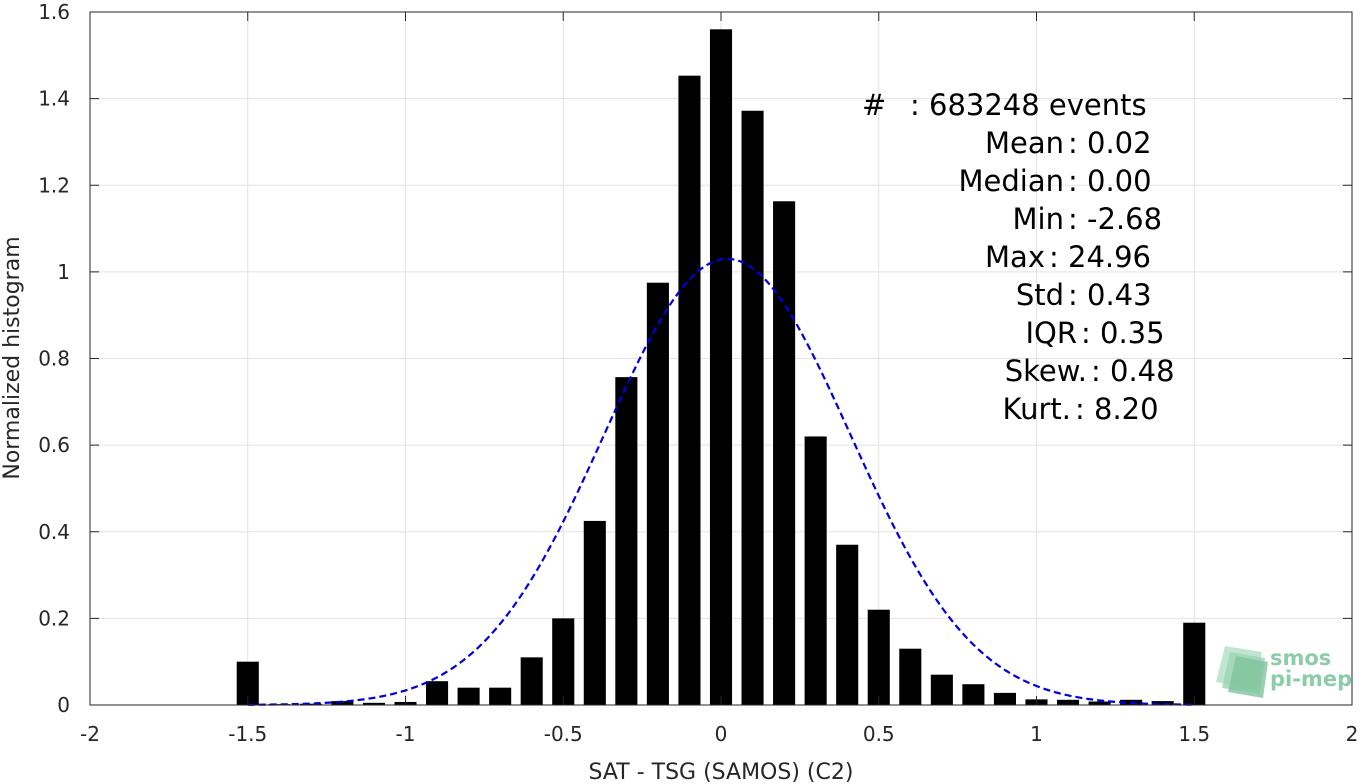 This screenshot has height=784, width=1366. I want to click on stats-value: : 0.02, so click(1110, 143).